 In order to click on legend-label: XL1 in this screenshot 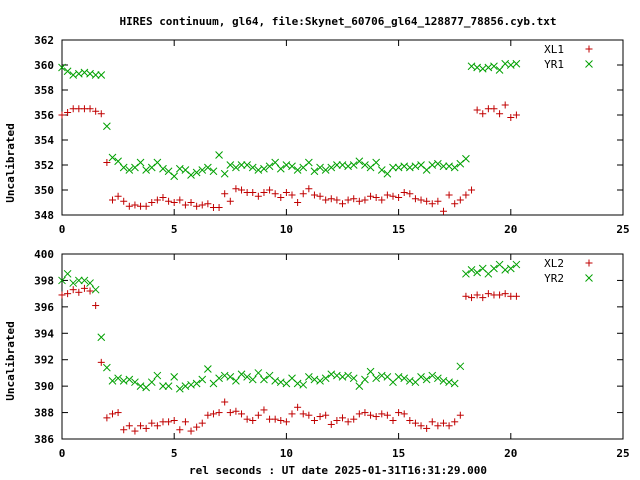, I will do `click(554, 49)`.